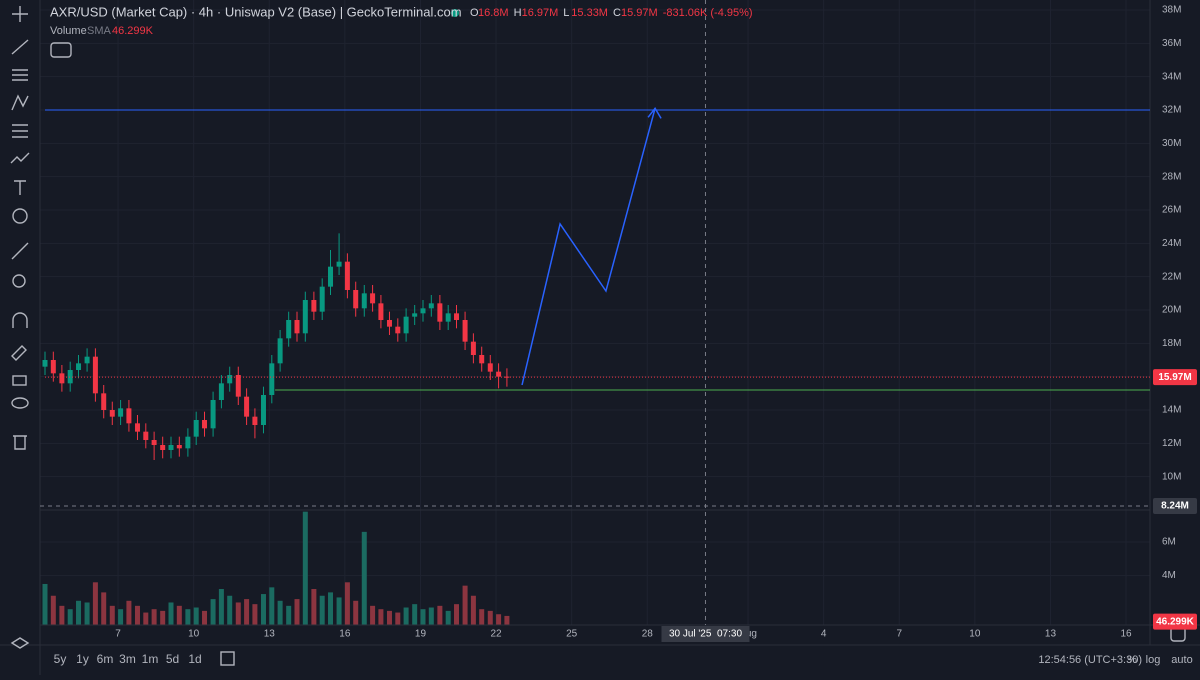 The width and height of the screenshot is (1200, 680). What do you see at coordinates (497, 634) in the screenshot?
I see `x-tick-label: 22` at bounding box center [497, 634].